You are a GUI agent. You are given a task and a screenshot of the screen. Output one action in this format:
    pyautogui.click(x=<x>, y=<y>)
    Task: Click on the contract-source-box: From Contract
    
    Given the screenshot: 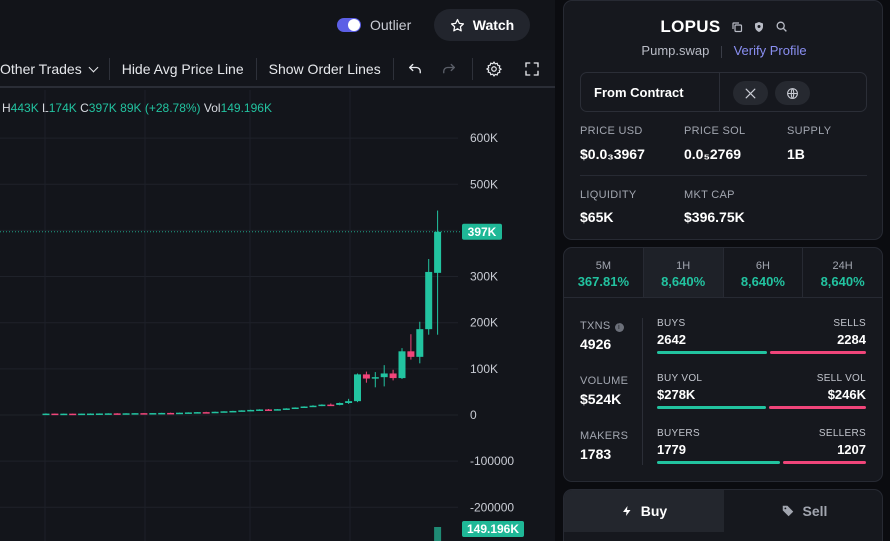 What is the action you would take?
    pyautogui.click(x=723, y=92)
    